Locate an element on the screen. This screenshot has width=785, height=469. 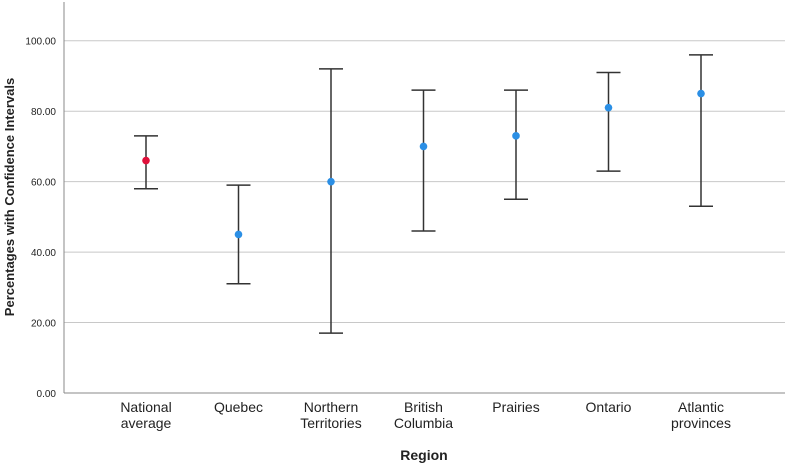
x-tick-label: British Columbia is located at coordinates (423, 415).